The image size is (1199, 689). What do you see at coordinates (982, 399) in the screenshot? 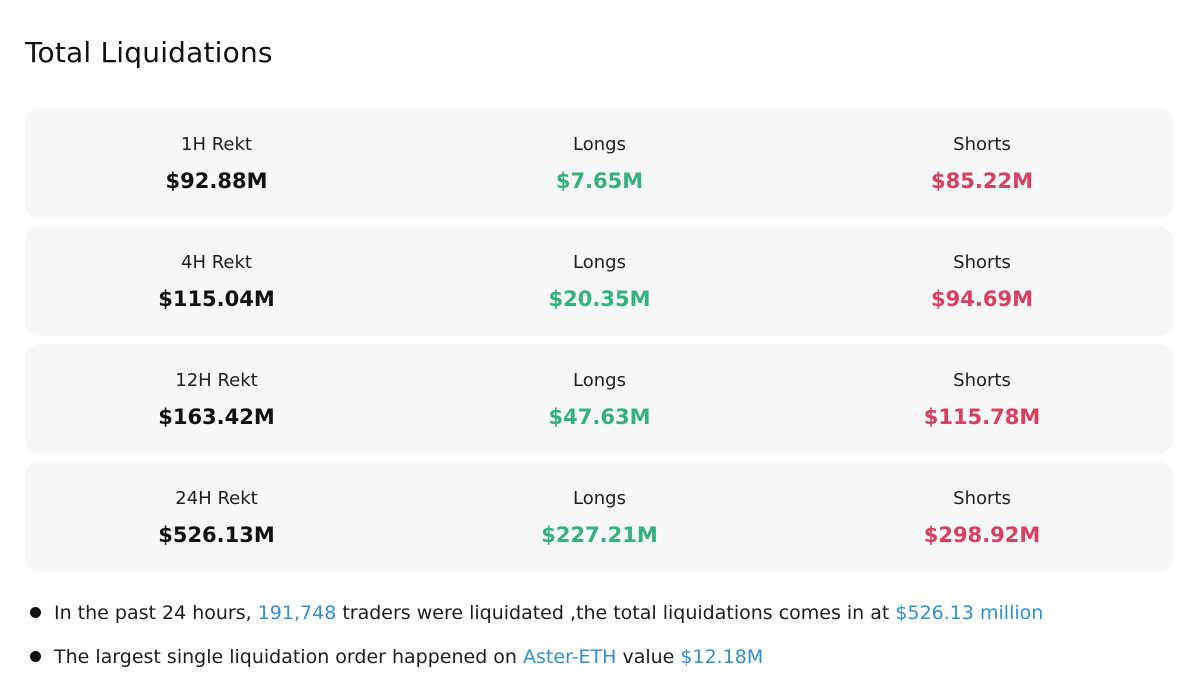
I see `shorts-cell: Shorts $115.78M` at bounding box center [982, 399].